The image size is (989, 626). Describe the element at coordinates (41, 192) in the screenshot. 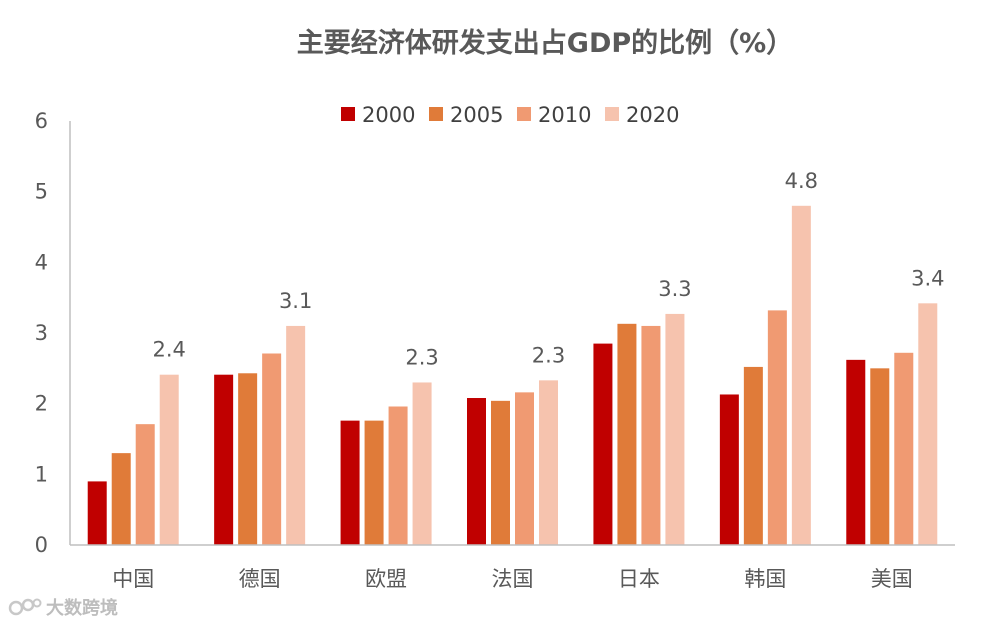

I see `y-tick-label: 5` at that location.